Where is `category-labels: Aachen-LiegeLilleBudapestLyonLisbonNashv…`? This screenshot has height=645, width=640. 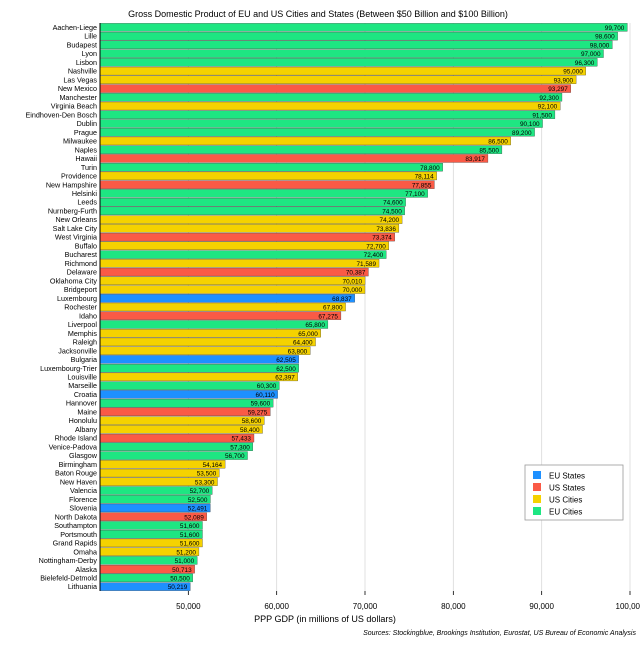
category-labels: Aachen-LiegeLilleBudapestLyonLisbonNashv… is located at coordinates (61, 307).